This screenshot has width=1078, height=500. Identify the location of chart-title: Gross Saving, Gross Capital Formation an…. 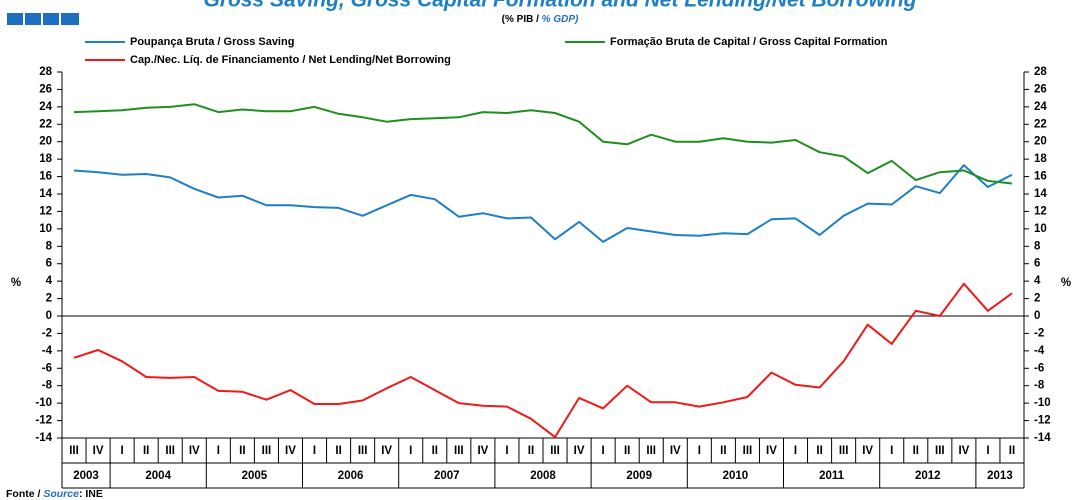
(560, 6).